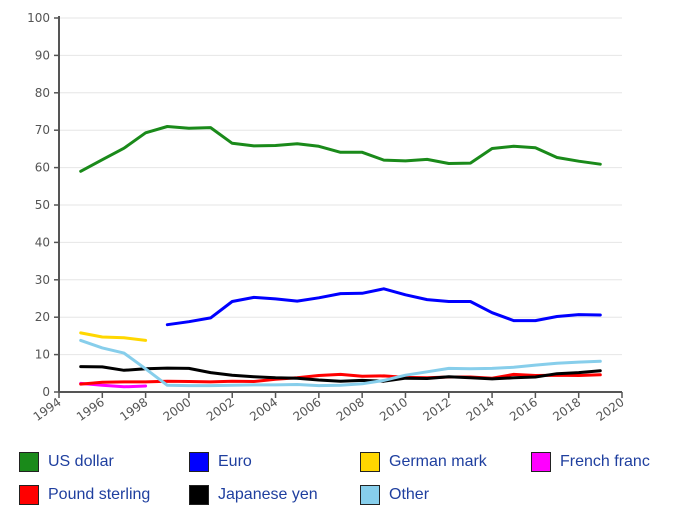  I want to click on legend-item-euro: Euro, so click(220, 462).